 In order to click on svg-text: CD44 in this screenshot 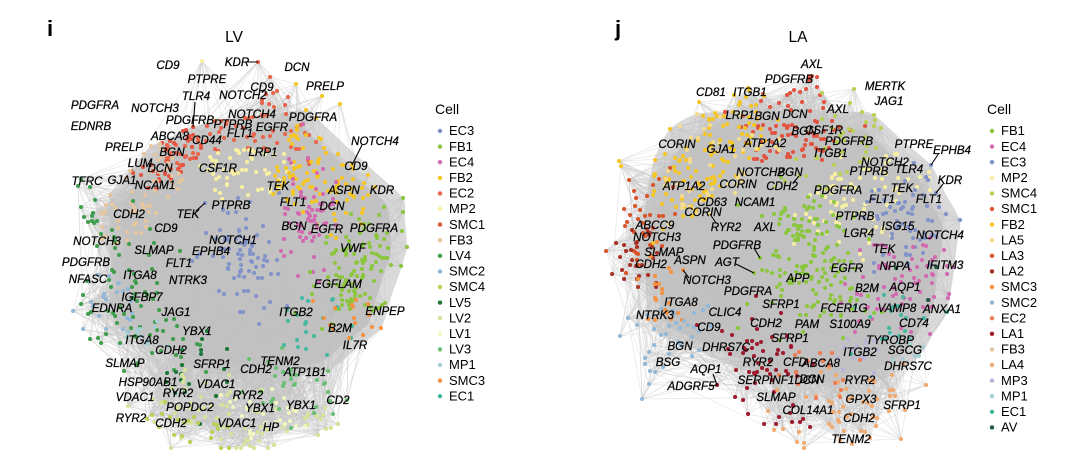, I will do `click(207, 140)`.